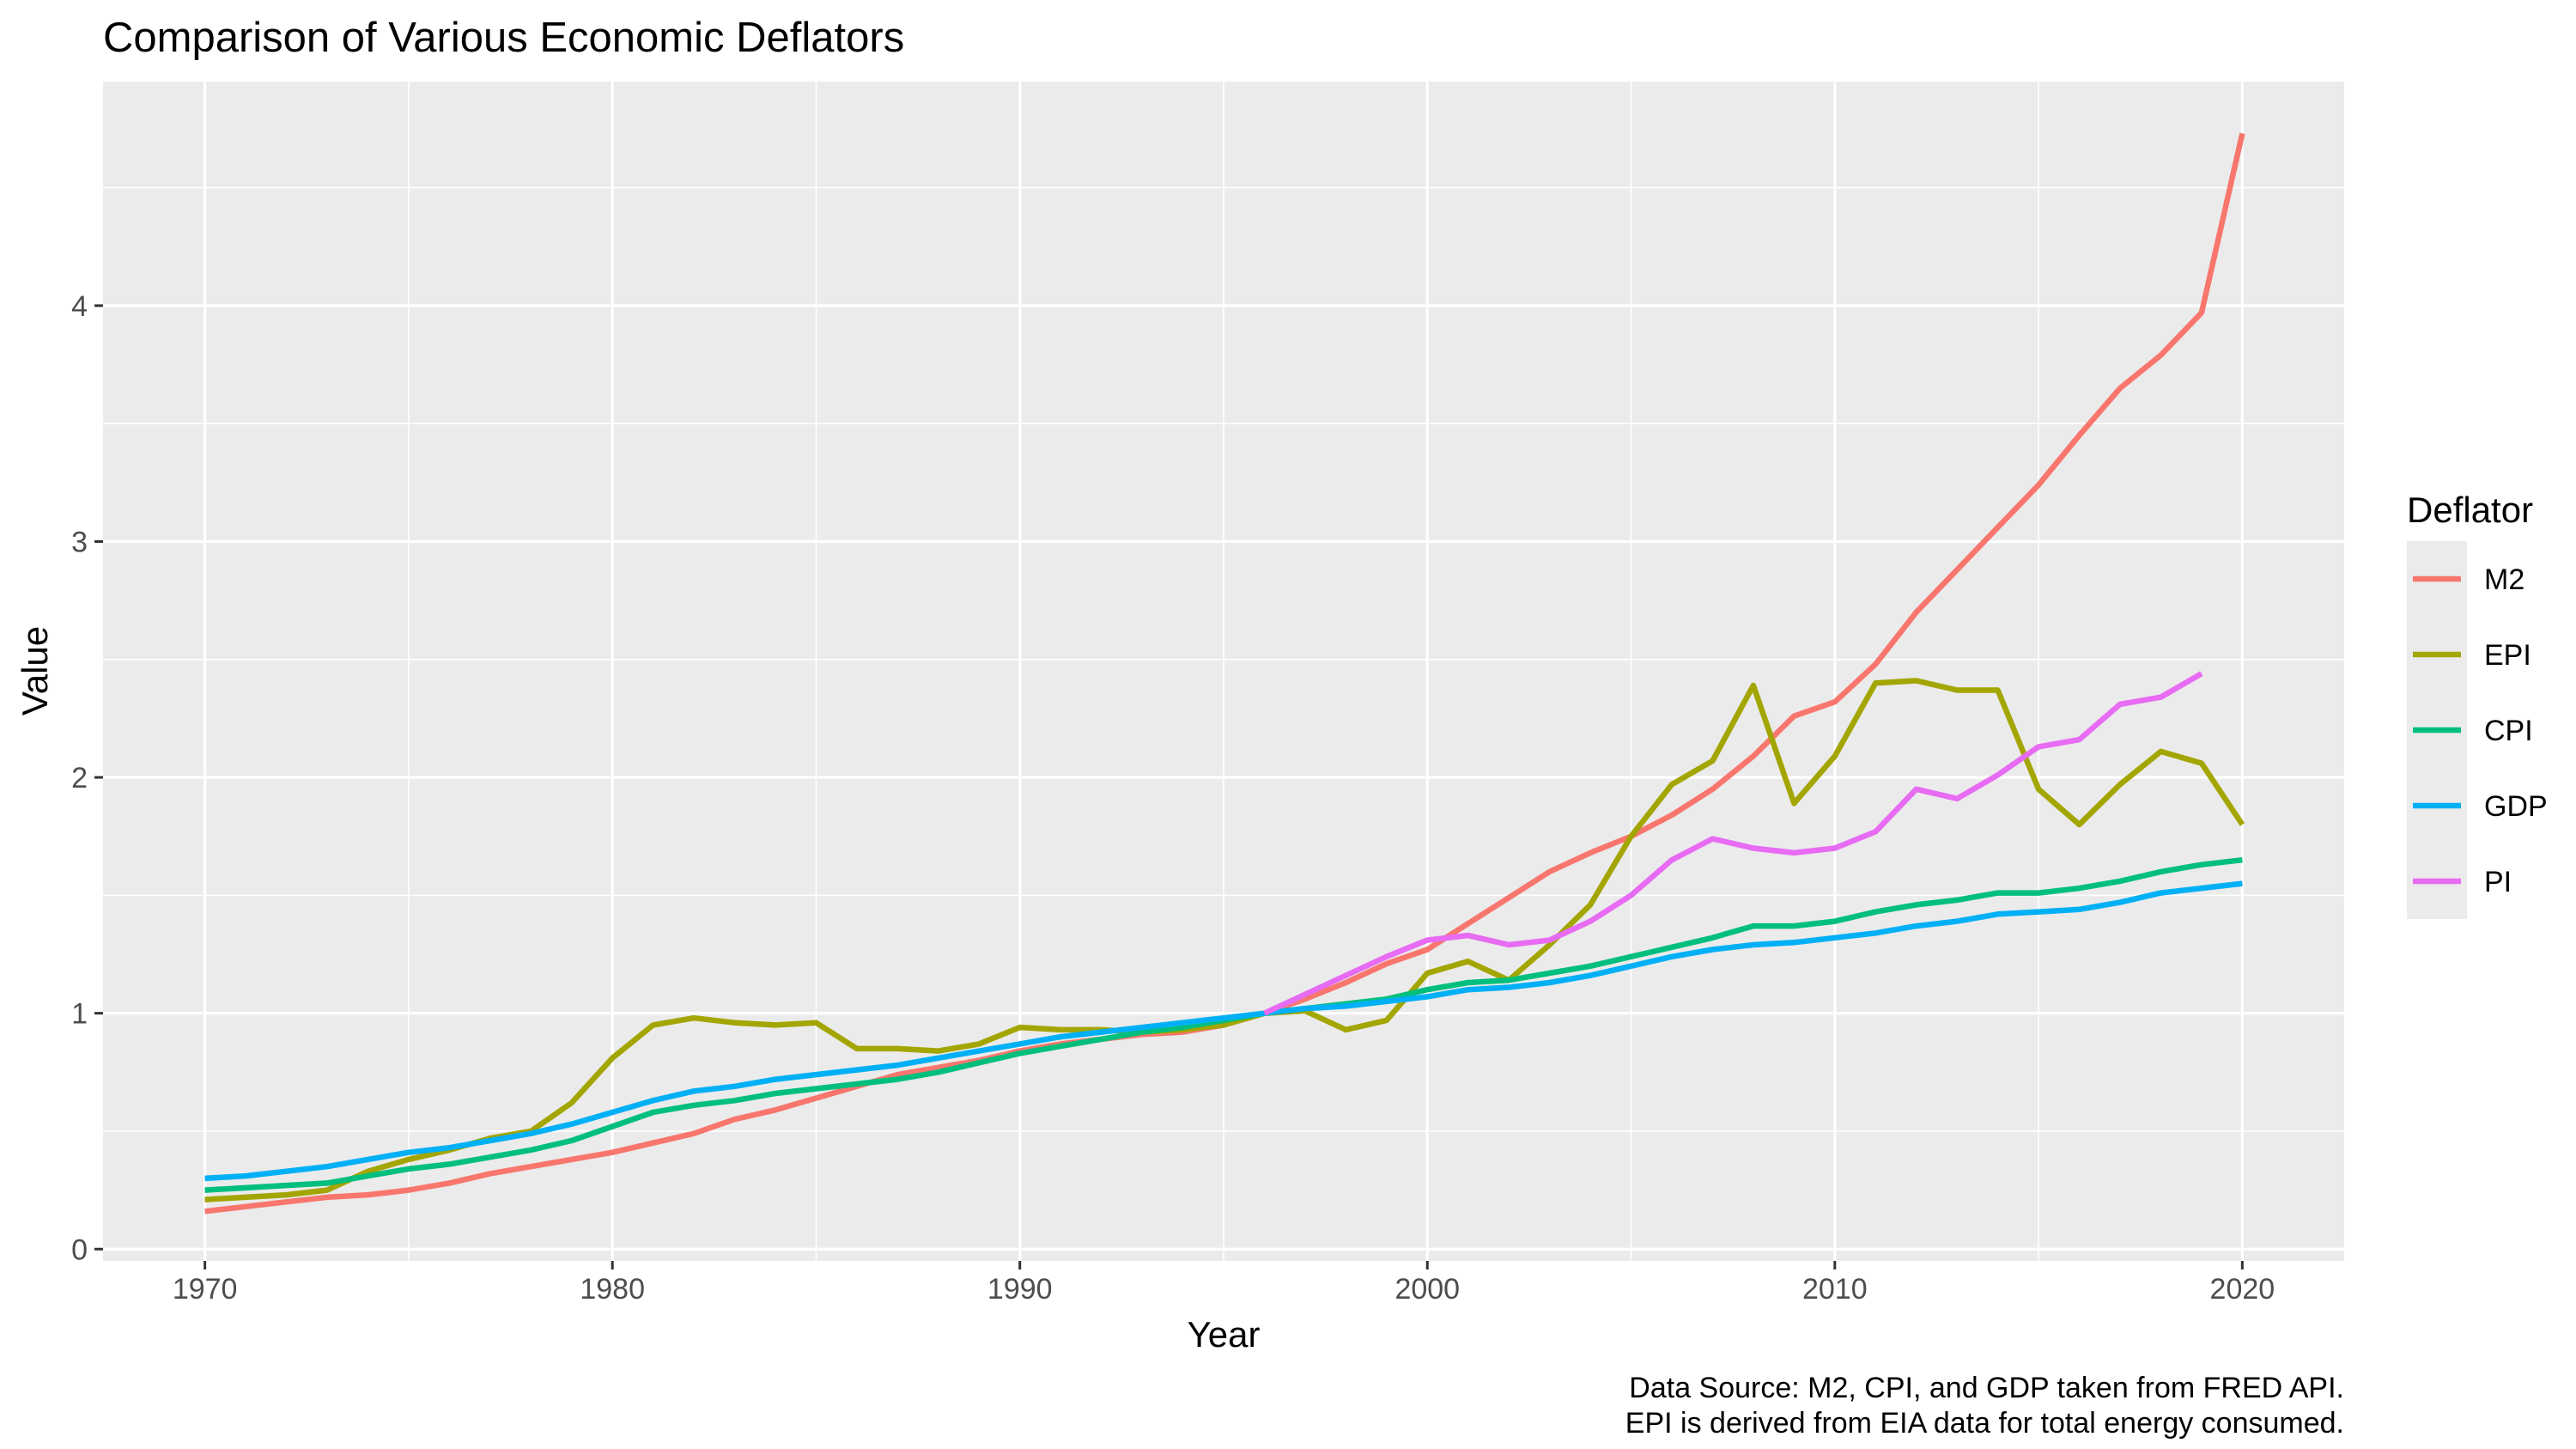 The width and height of the screenshot is (2576, 1449). What do you see at coordinates (612, 1289) in the screenshot?
I see `x-tick-label: 1980` at bounding box center [612, 1289].